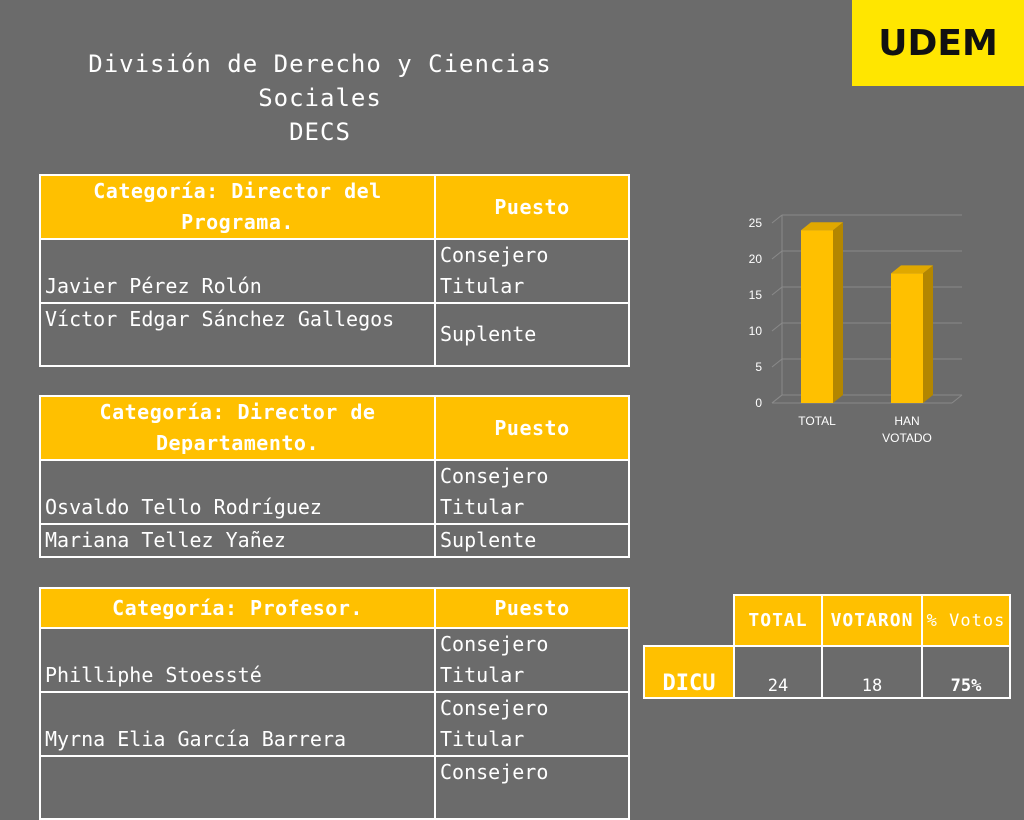 The width and height of the screenshot is (1024, 820). Describe the element at coordinates (237, 207) in the screenshot. I see `category-header: Categoría: Director del Programa.` at that location.